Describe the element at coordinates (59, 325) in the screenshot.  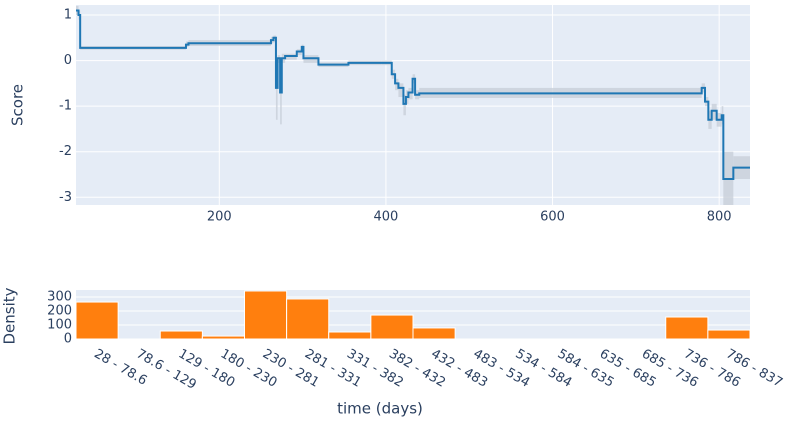
I see `y-tick-label: 100` at that location.